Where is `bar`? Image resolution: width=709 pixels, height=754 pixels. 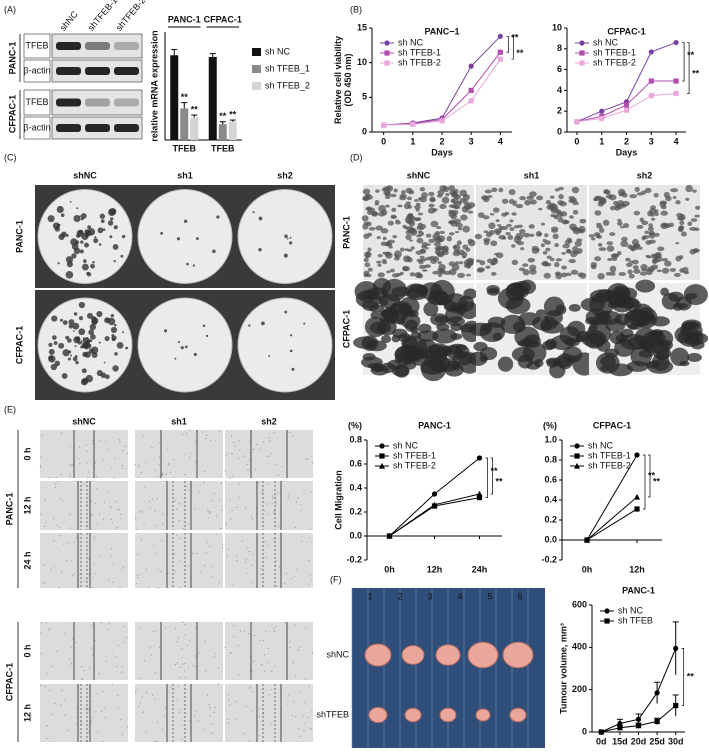 bar is located at coordinates (194, 128).